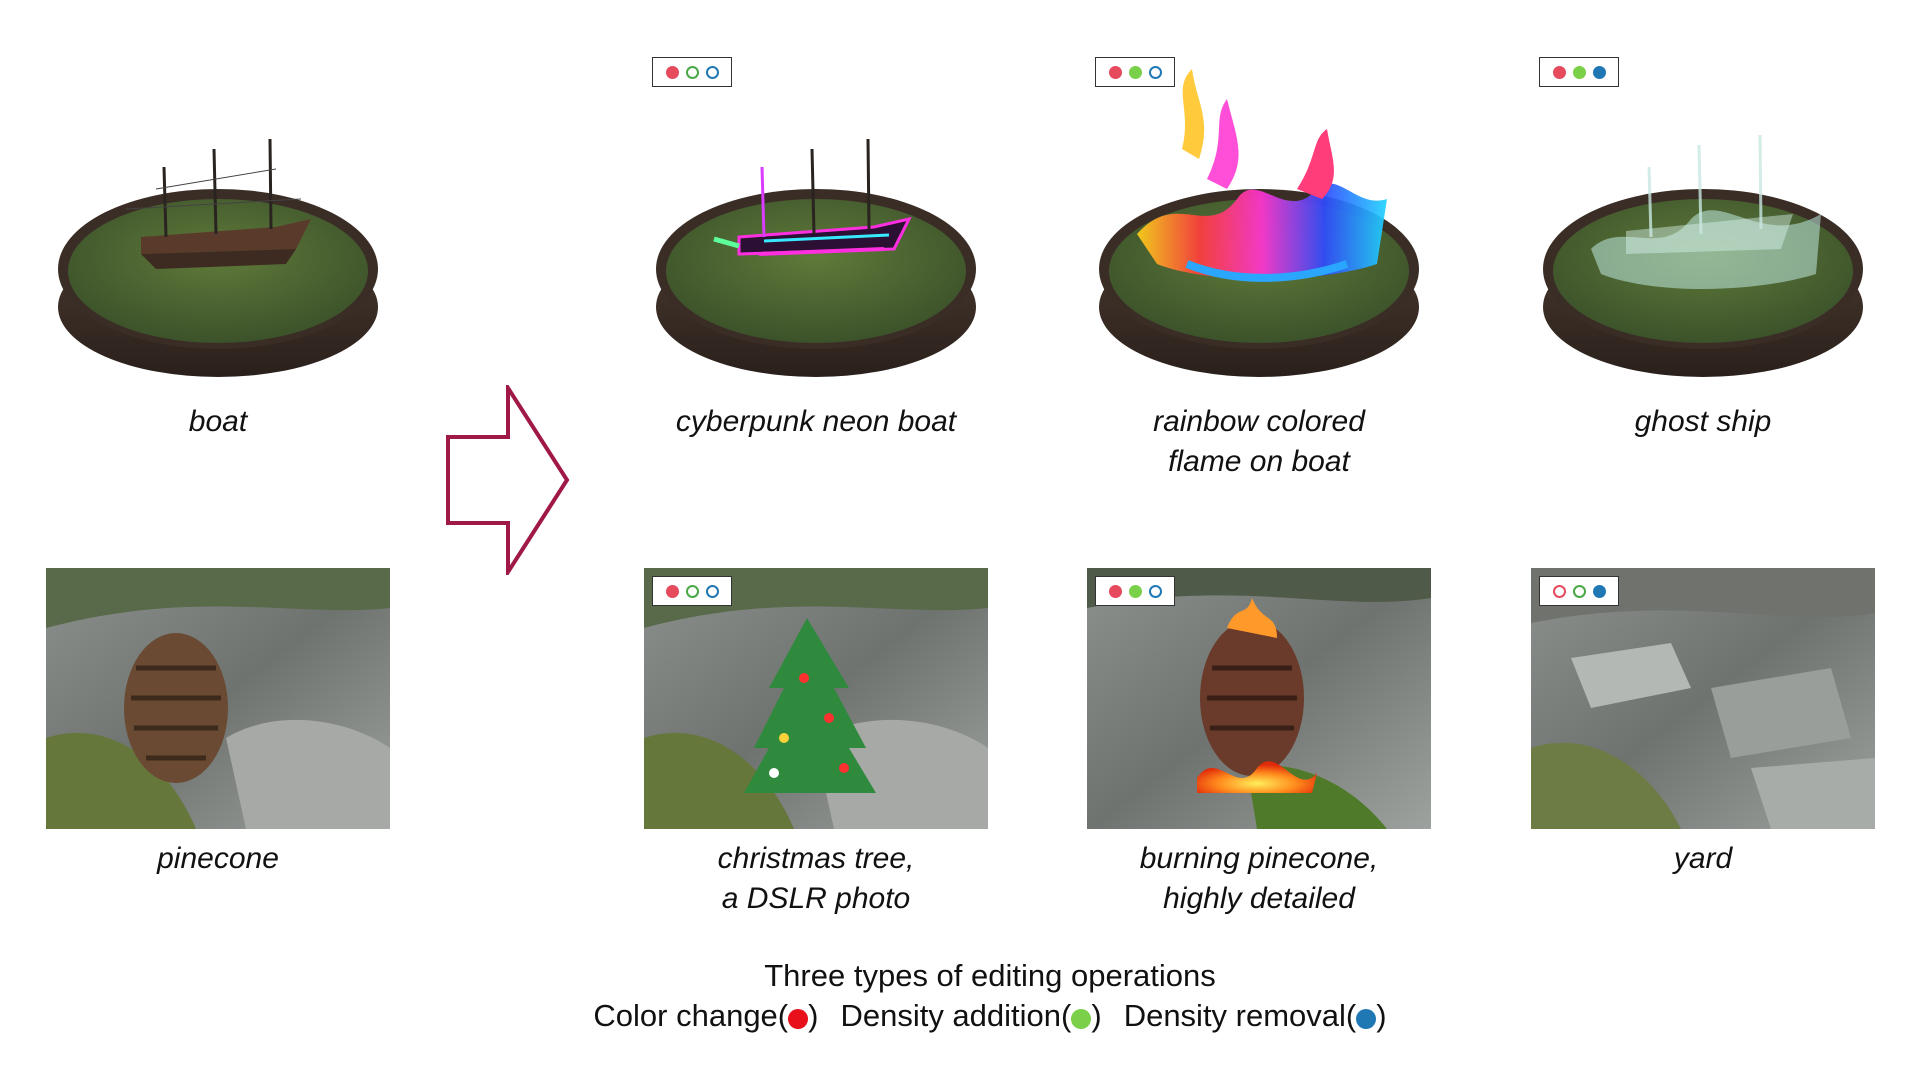  I want to click on color-change-dot-icon, so click(798, 1019).